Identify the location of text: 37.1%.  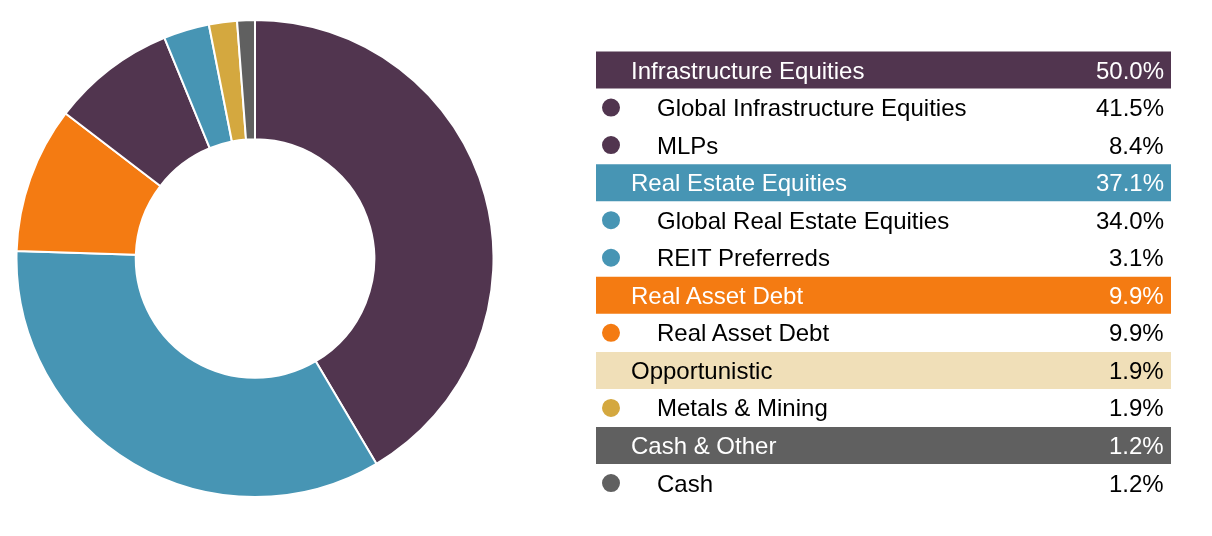
(1130, 182).